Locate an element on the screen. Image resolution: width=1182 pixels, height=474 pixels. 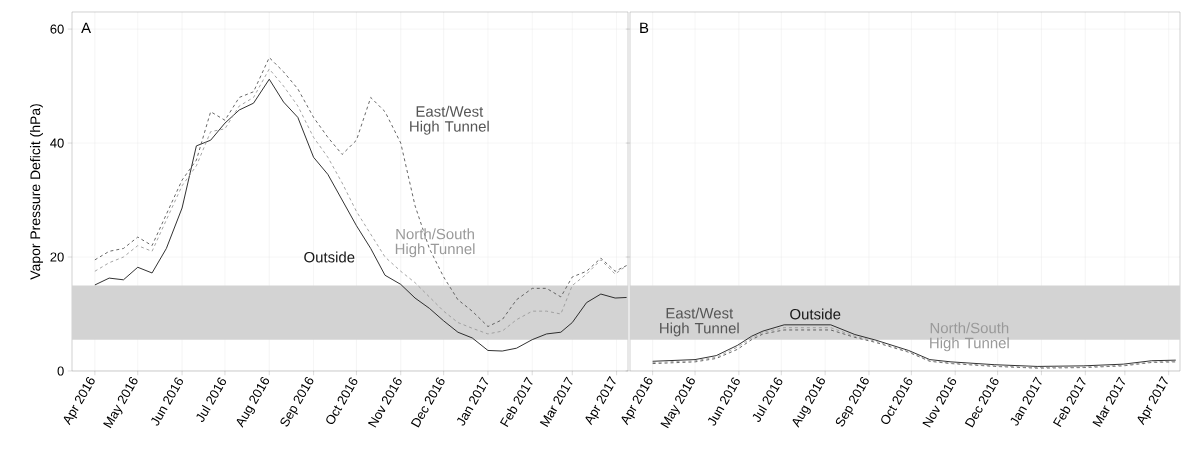
y-axis-title: Vapor Pressure Deficit (hPa) is located at coordinates (36, 192).